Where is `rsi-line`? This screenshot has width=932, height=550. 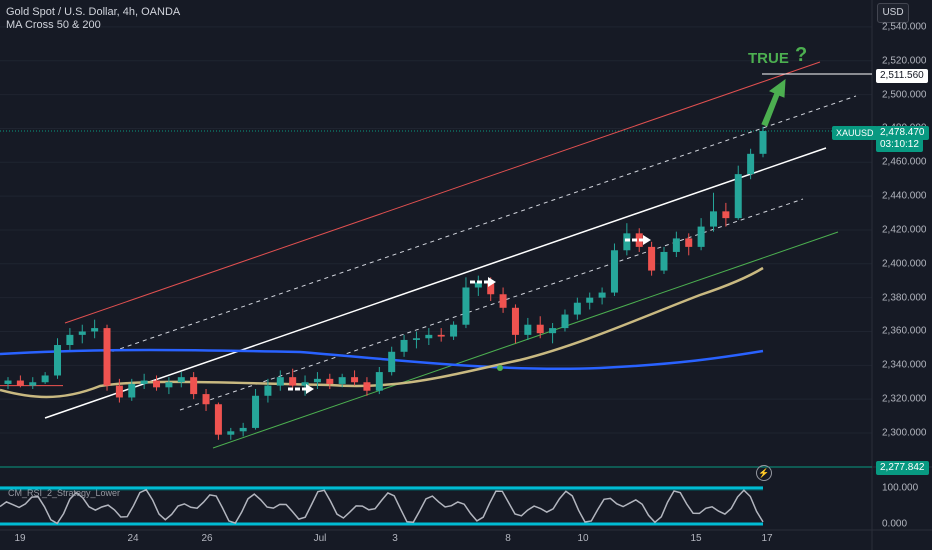 rsi-line is located at coordinates (382, 506).